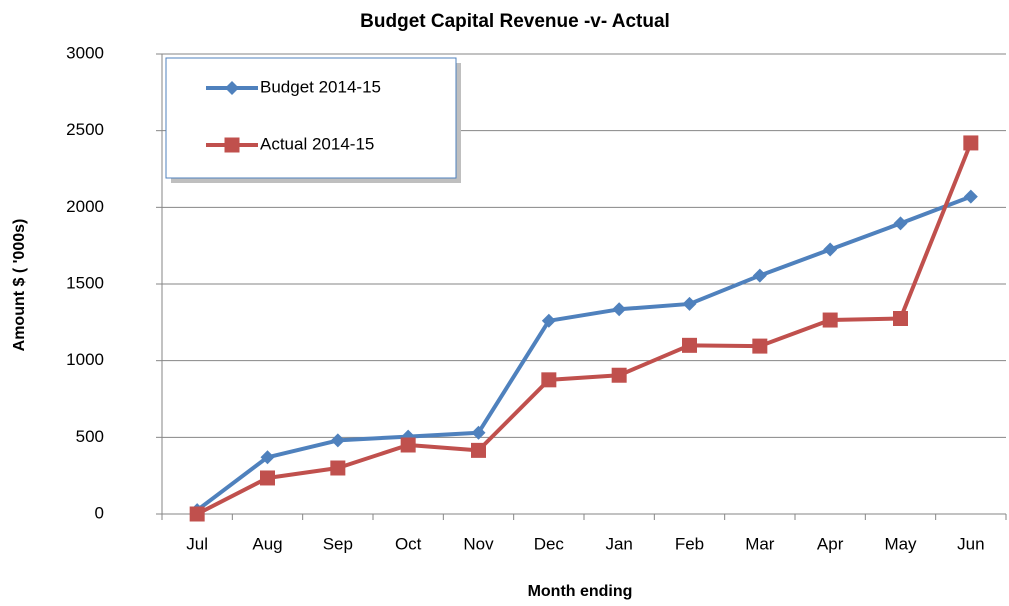  Describe the element at coordinates (549, 543) in the screenshot. I see `x-tick-label: Dec` at that location.